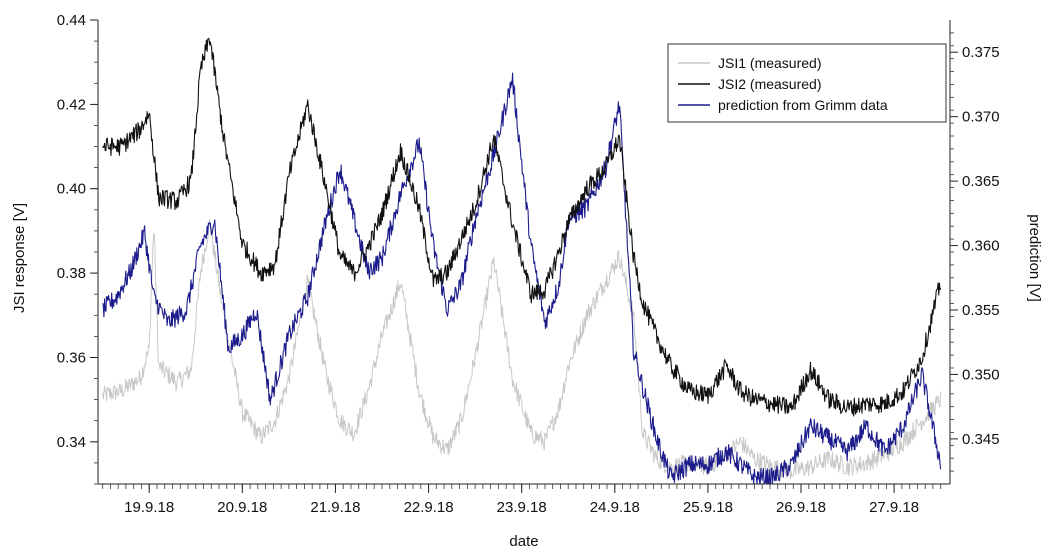  I want to click on legend-box, so click(807, 83).